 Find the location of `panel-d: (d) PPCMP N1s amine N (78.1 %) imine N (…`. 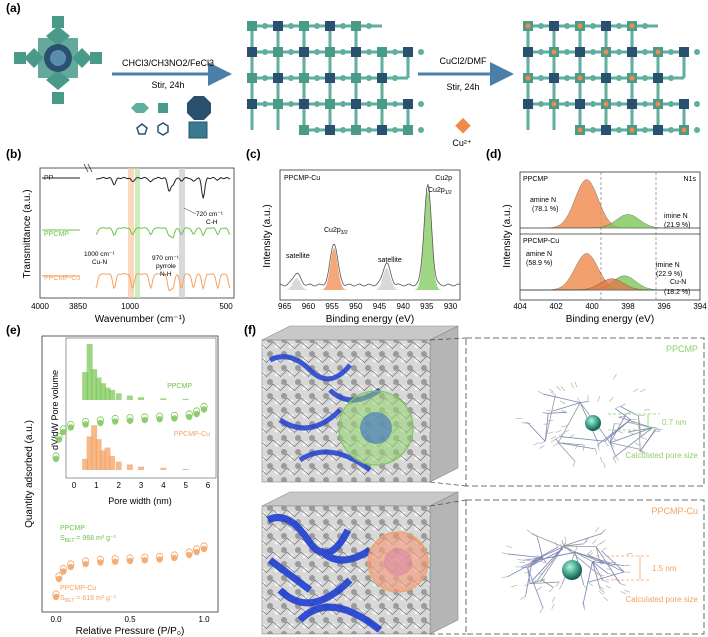

panel-d: (d) PPCMP N1s amine N (78.1 %) imine N (… is located at coordinates (596, 236).